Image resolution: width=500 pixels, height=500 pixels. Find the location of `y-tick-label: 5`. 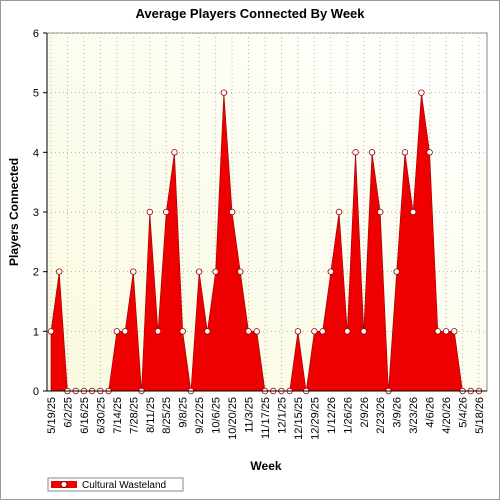

y-tick-label: 5 is located at coordinates (36, 94).